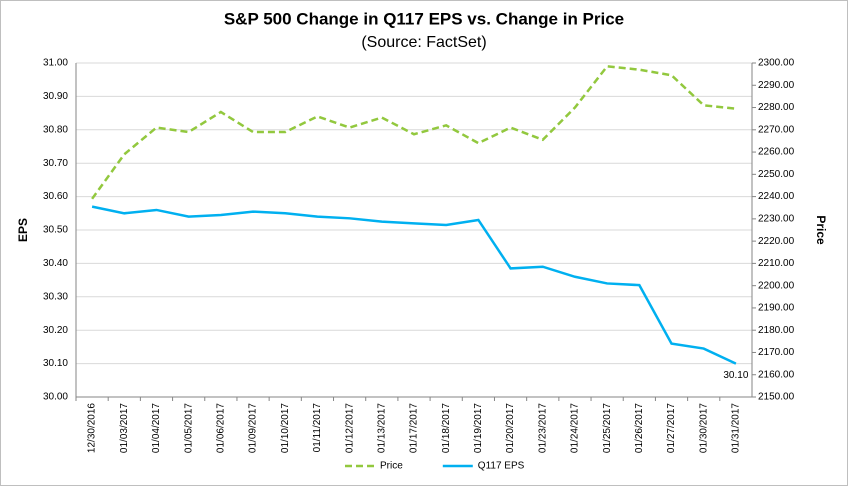 The height and width of the screenshot is (487, 849). Describe the element at coordinates (776, 219) in the screenshot. I see `y2-tick-label: 2230.00` at that location.